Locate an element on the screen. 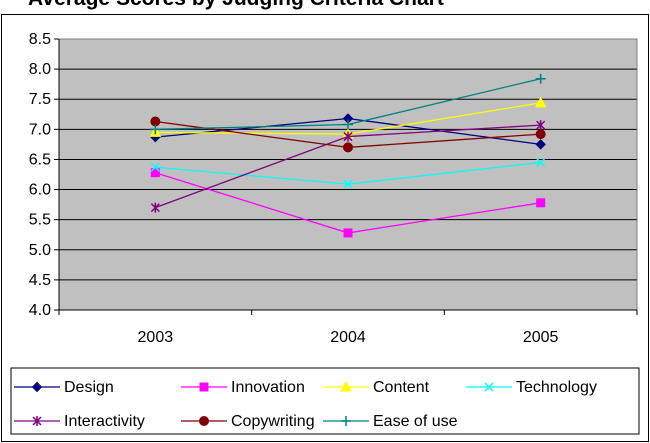 Image resolution: width=650 pixels, height=443 pixels. legend-box is located at coordinates (325, 401).